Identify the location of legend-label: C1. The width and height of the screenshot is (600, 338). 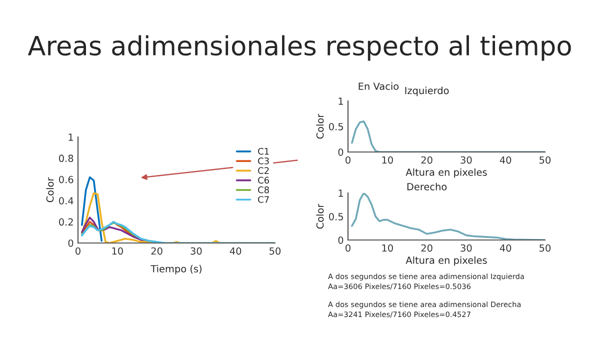
(263, 151).